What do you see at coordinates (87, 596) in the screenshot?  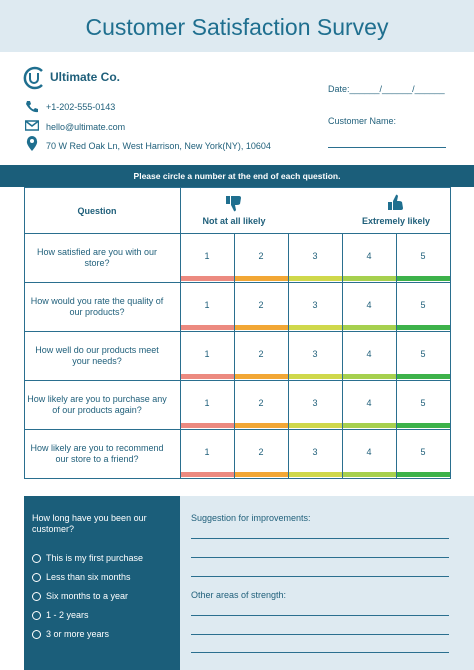 I see `tenure-option: Six months to a year` at bounding box center [87, 596].